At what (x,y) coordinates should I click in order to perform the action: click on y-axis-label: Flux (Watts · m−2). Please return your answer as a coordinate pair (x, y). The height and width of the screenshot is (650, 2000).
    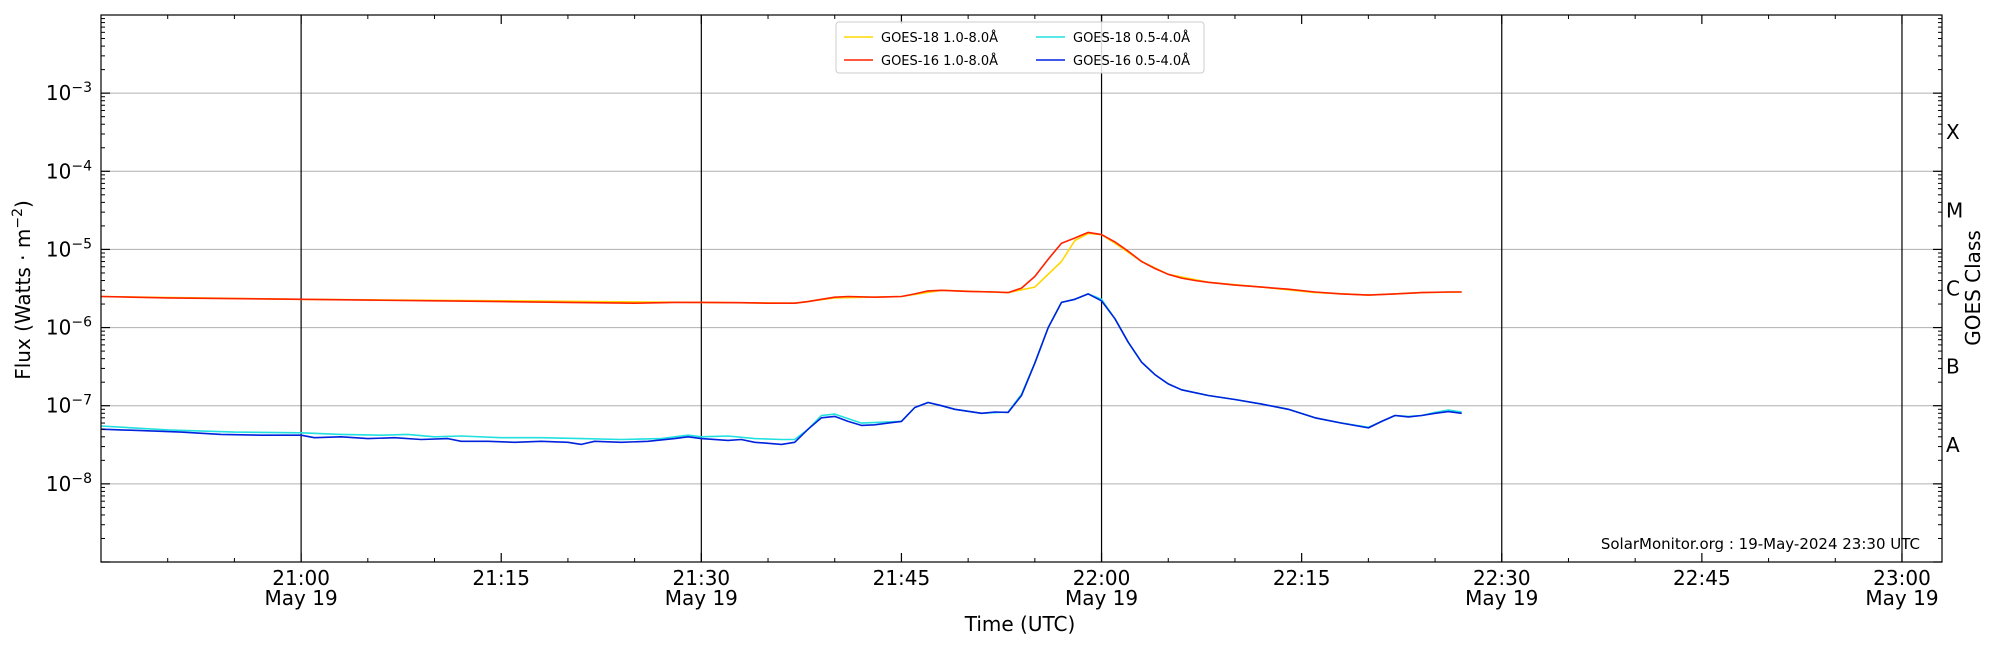
    Looking at the image, I should click on (22, 290).